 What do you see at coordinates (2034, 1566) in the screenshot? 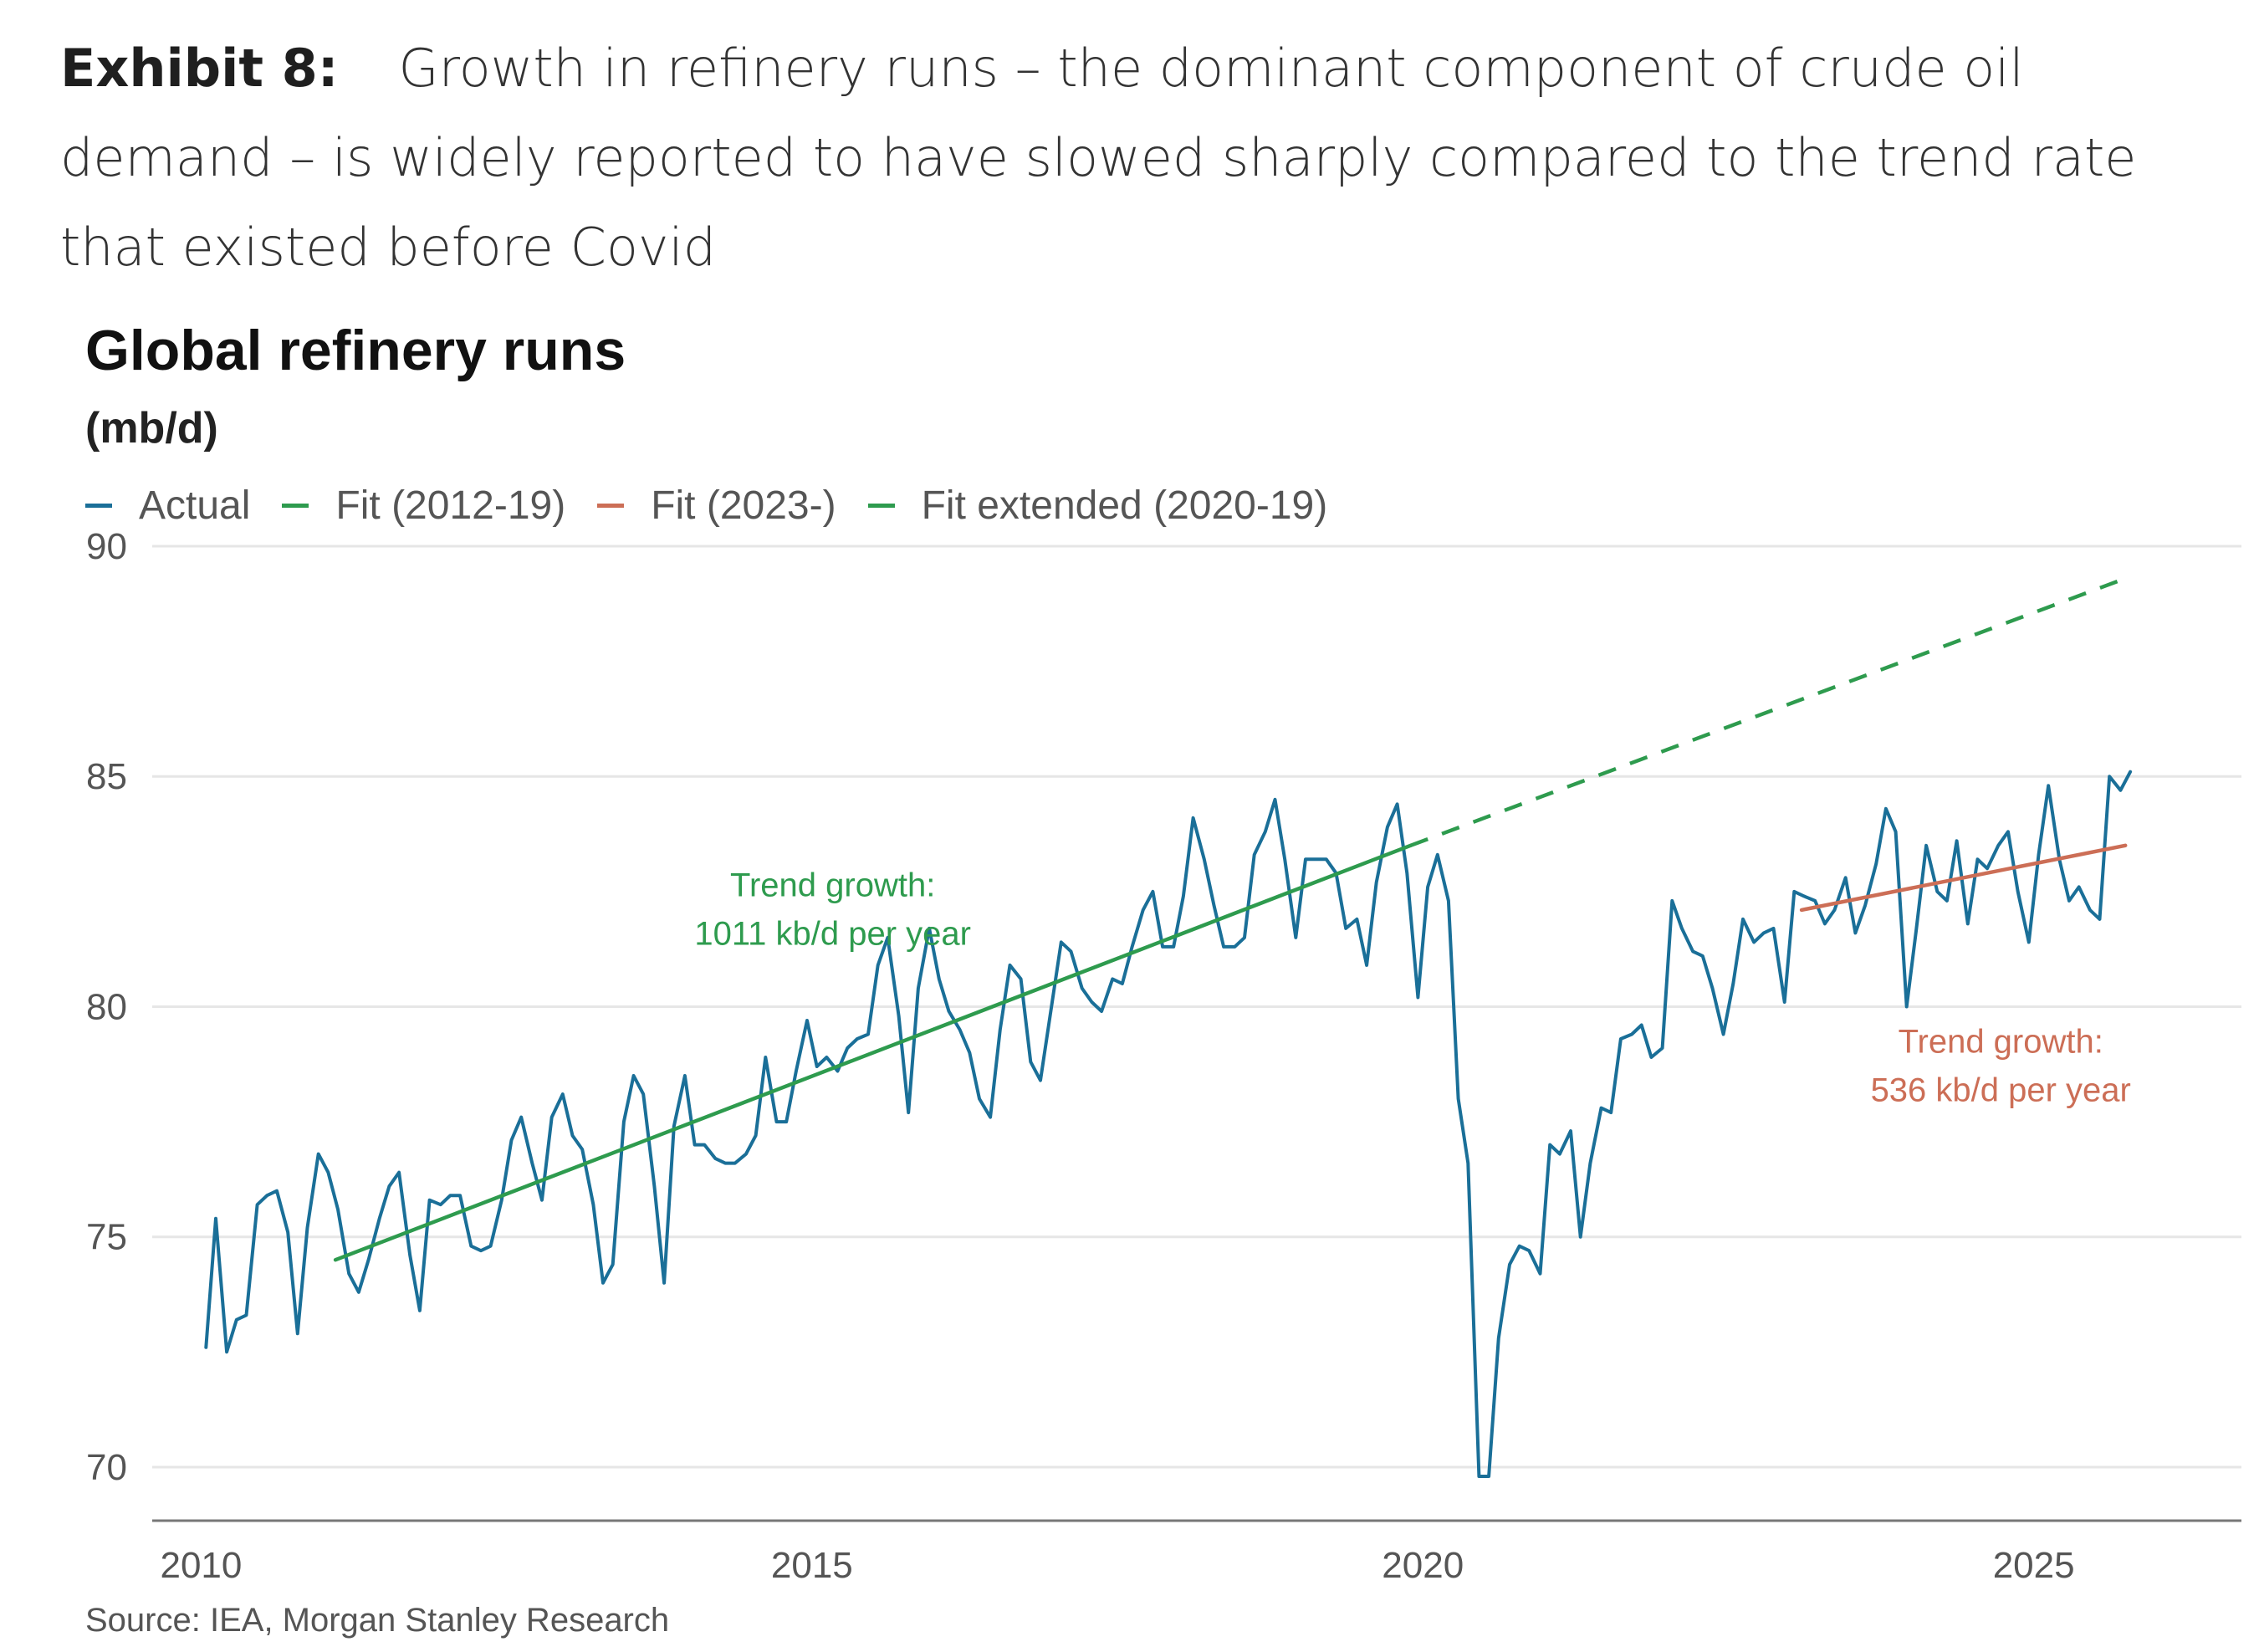
I see `x-tick-label-2025: 2025` at bounding box center [2034, 1566].